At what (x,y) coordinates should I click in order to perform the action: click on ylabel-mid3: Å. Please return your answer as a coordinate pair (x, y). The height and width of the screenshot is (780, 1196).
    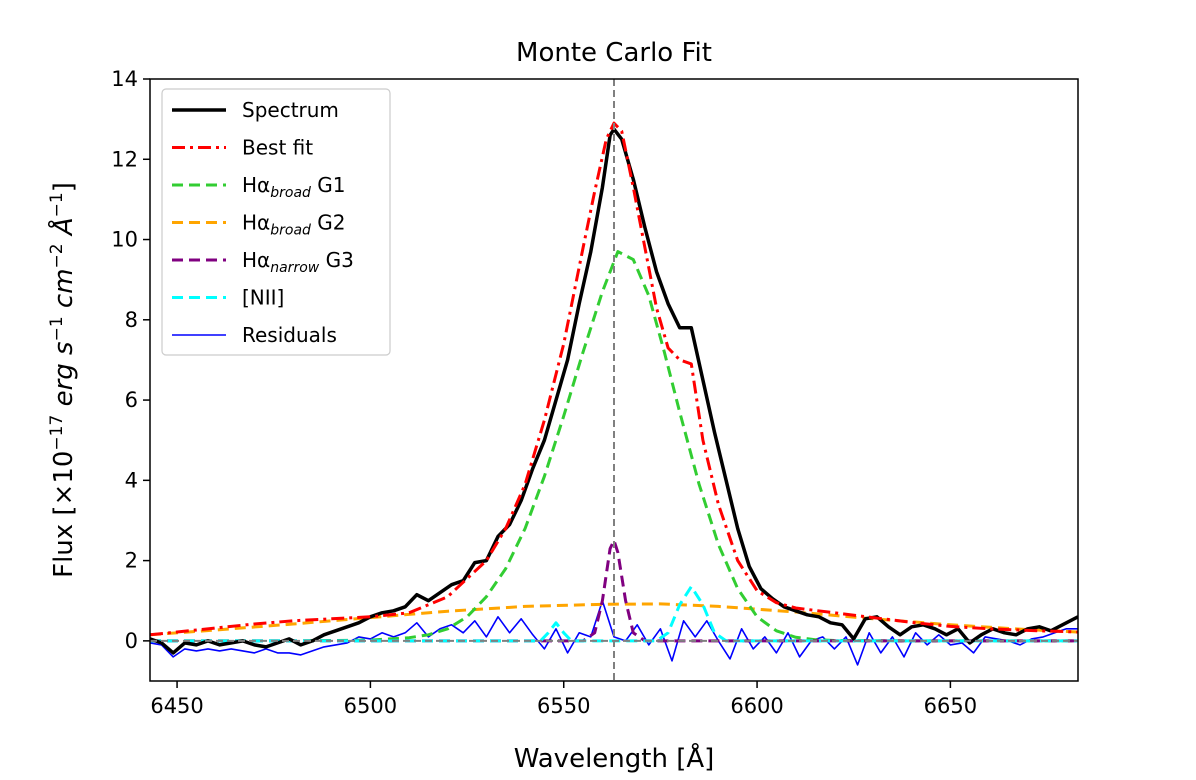
    Looking at the image, I should click on (63, 230).